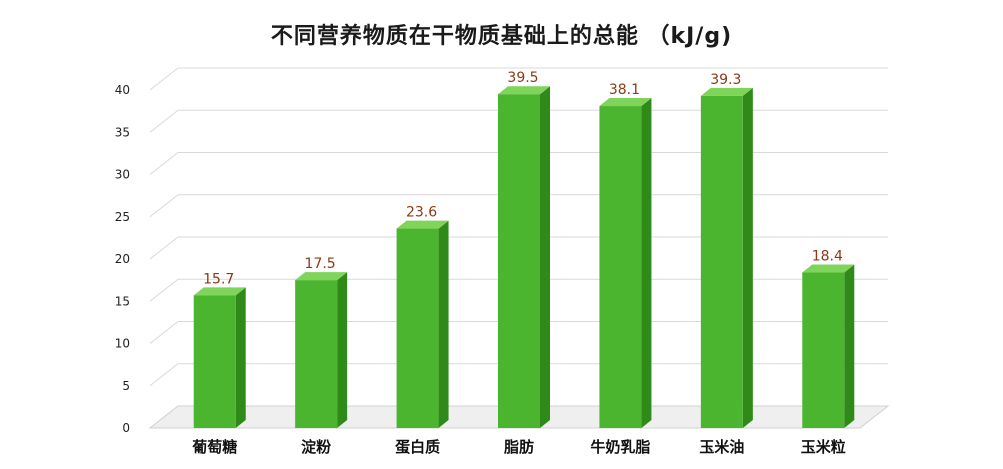 The width and height of the screenshot is (1003, 469). I want to click on data-label: 15.7, so click(218, 279).